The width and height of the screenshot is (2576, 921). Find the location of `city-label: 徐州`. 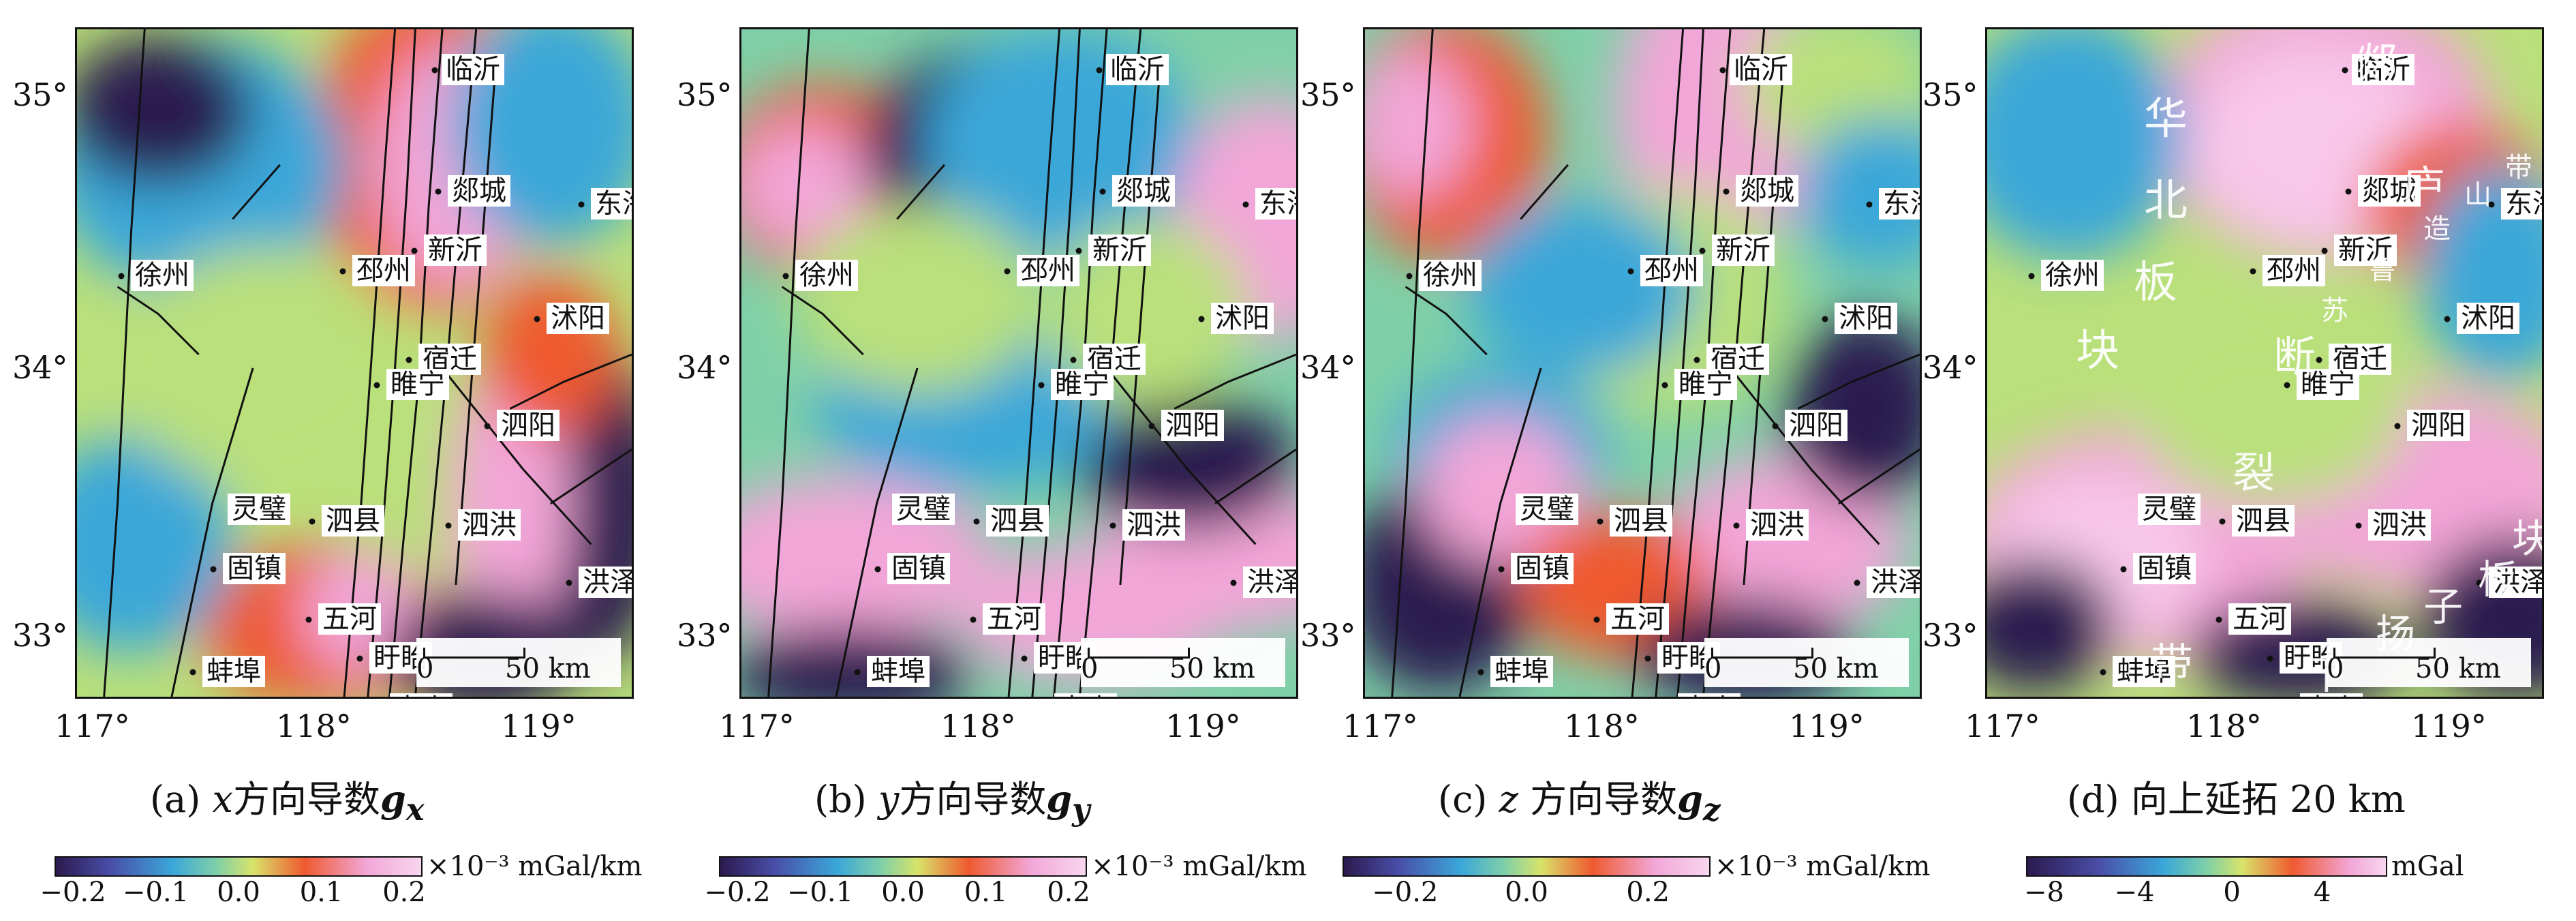

city-label: 徐州 is located at coordinates (162, 275).